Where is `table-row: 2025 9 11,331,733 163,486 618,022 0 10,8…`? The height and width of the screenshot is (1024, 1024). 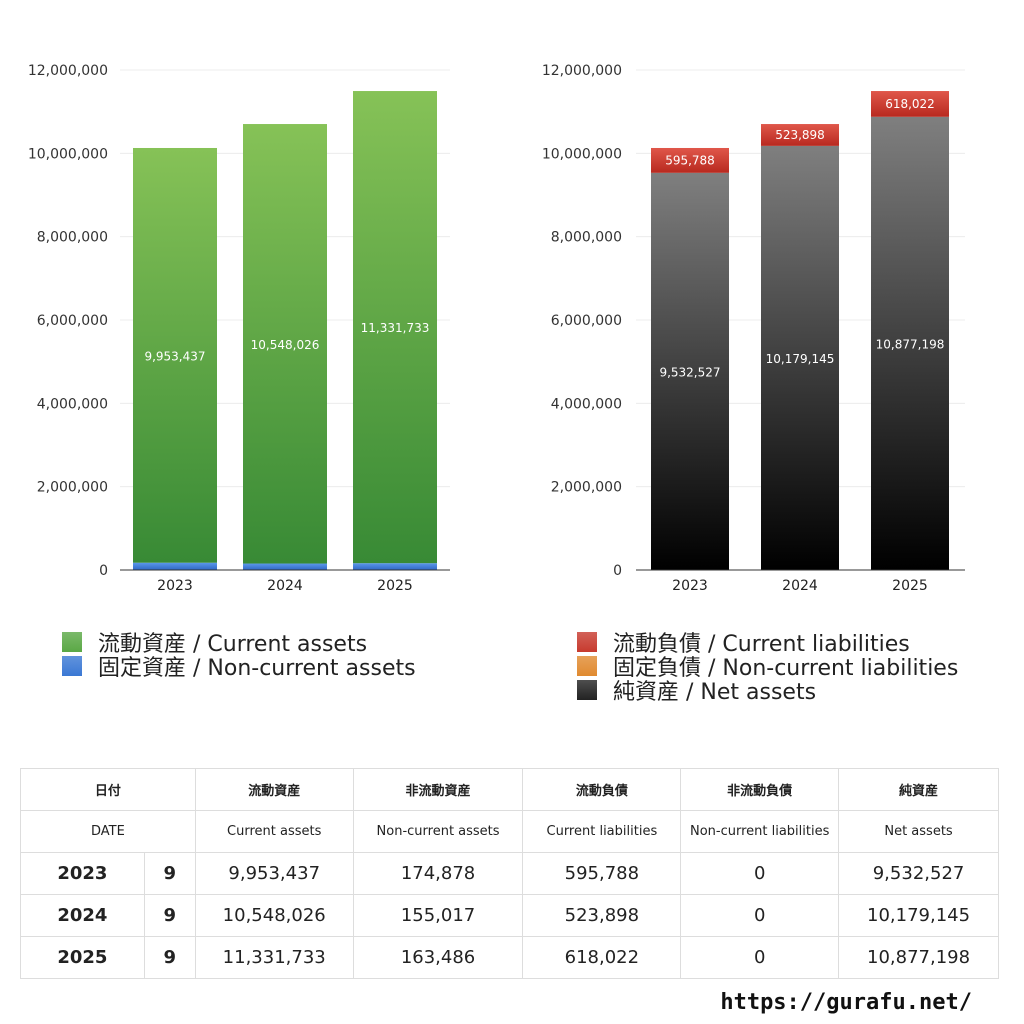
table-row: 2025 9 11,331,733 163,486 618,022 0 10,8… is located at coordinates (509, 957).